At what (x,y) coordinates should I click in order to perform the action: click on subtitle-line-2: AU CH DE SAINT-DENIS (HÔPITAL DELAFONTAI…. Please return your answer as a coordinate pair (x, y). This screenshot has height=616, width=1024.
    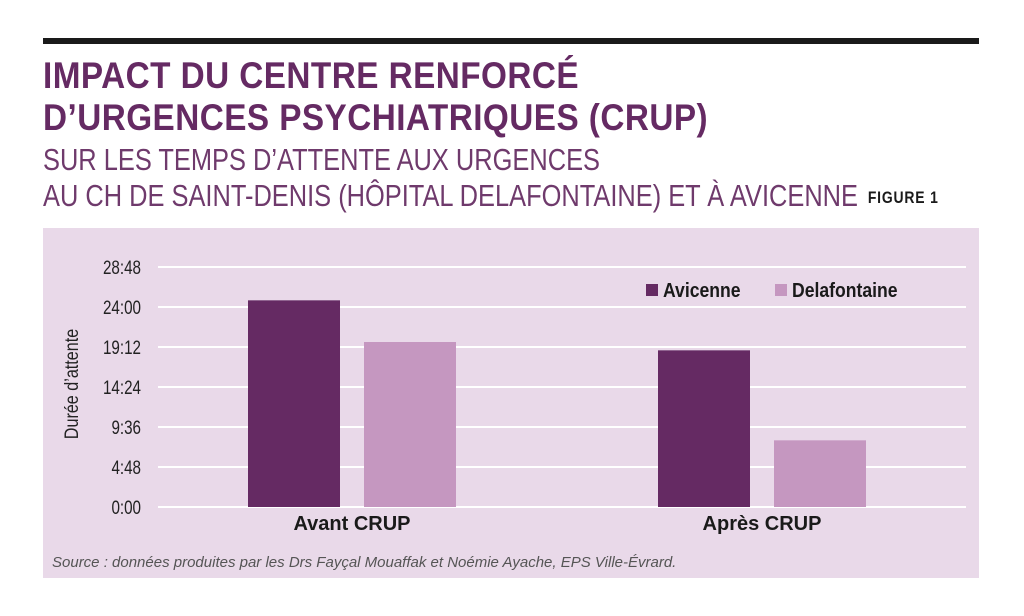
    Looking at the image, I should click on (490, 197).